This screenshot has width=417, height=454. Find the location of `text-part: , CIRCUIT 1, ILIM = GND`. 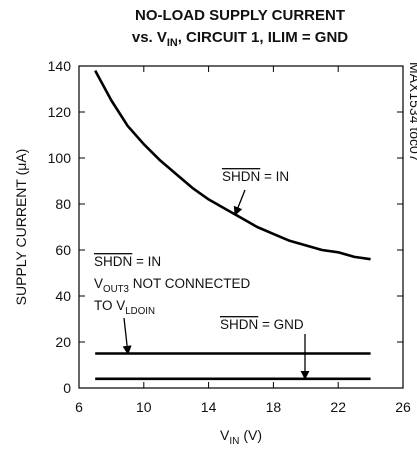

text-part: , CIRCUIT 1, ILIM = GND is located at coordinates (263, 37).